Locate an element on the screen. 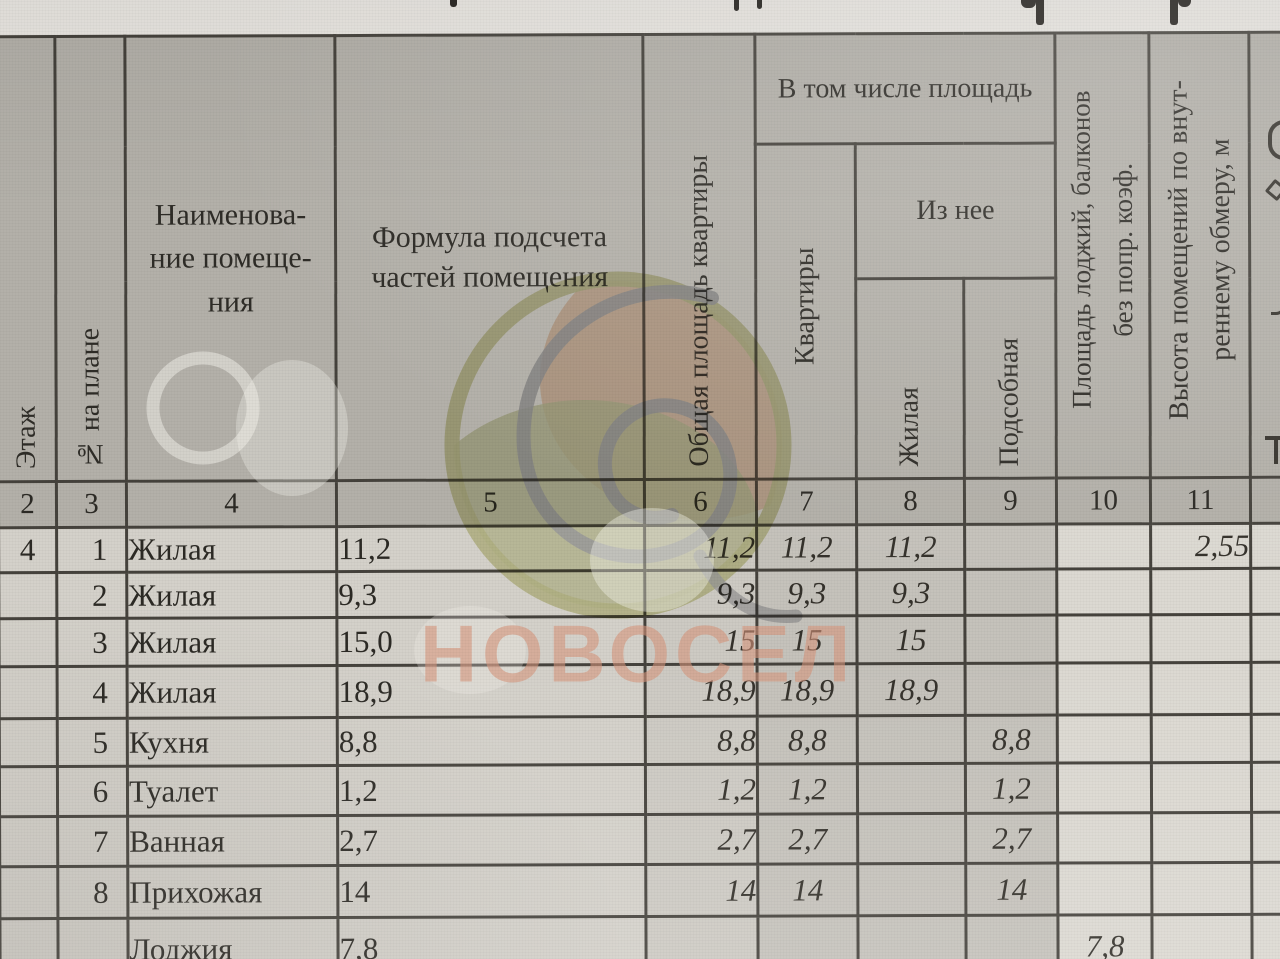  cell-flat-area: 11,2 is located at coordinates (806, 547).